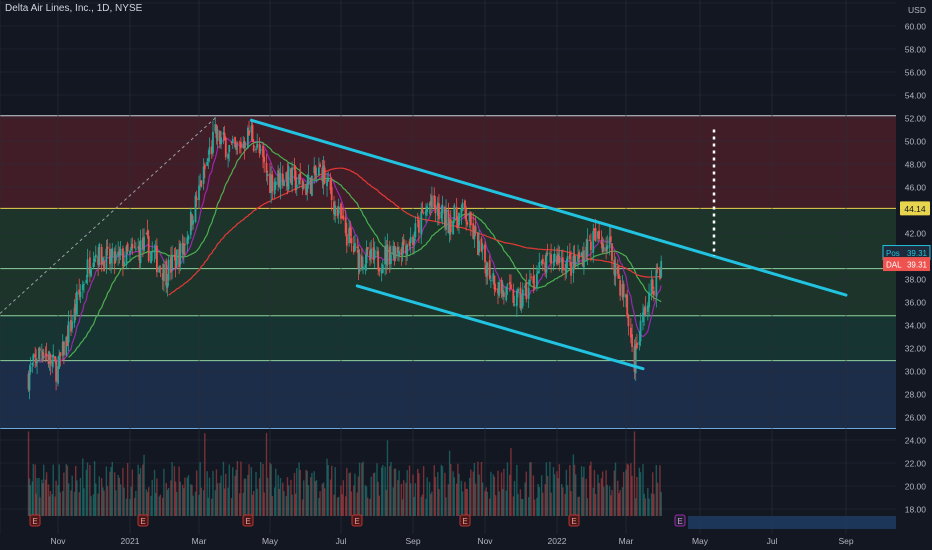 This screenshot has height=550, width=932. Describe the element at coordinates (916, 441) in the screenshot. I see `y-tick-label: 24.00` at that location.